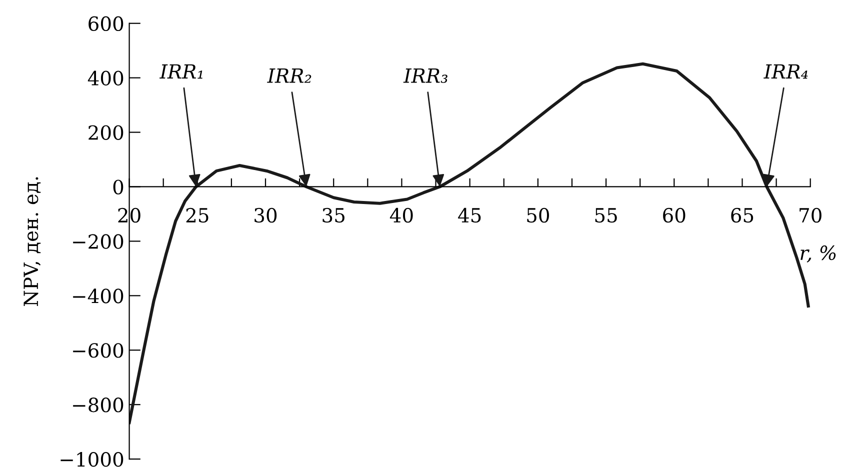 Image resolution: width=845 pixels, height=467 pixels. What do you see at coordinates (742, 215) in the screenshot?
I see `x-tick-label: 65` at bounding box center [742, 215].